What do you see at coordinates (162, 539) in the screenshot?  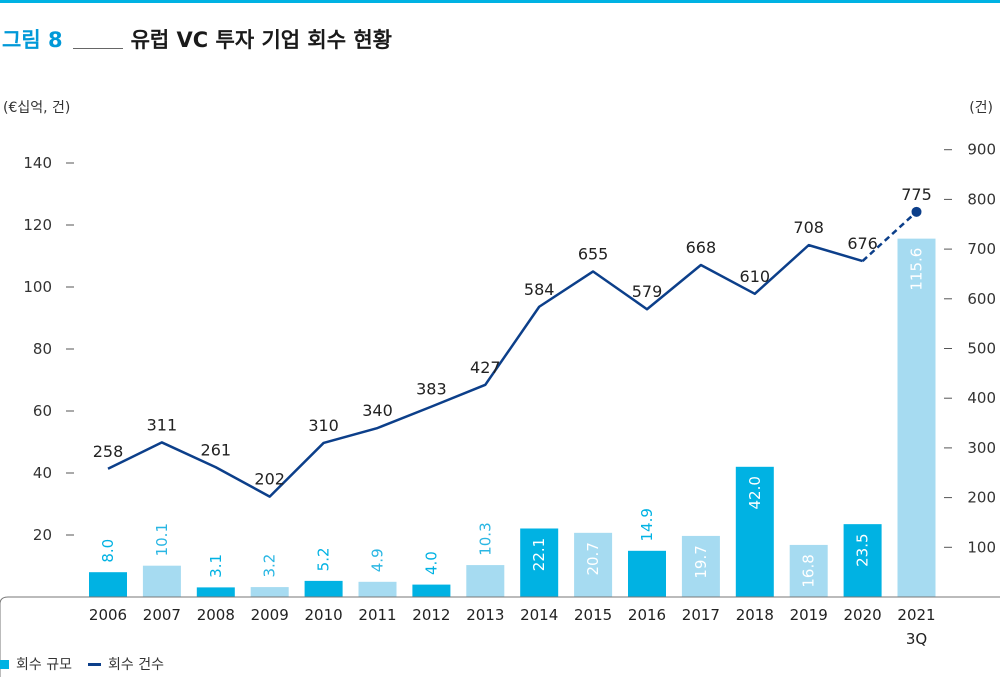 I see `bar-value-label: 10.1` at bounding box center [162, 539].